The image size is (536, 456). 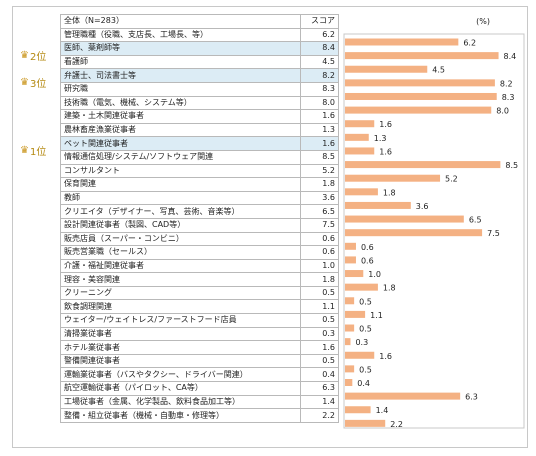 I want to click on bar-value-label: 6.5, so click(x=475, y=220).